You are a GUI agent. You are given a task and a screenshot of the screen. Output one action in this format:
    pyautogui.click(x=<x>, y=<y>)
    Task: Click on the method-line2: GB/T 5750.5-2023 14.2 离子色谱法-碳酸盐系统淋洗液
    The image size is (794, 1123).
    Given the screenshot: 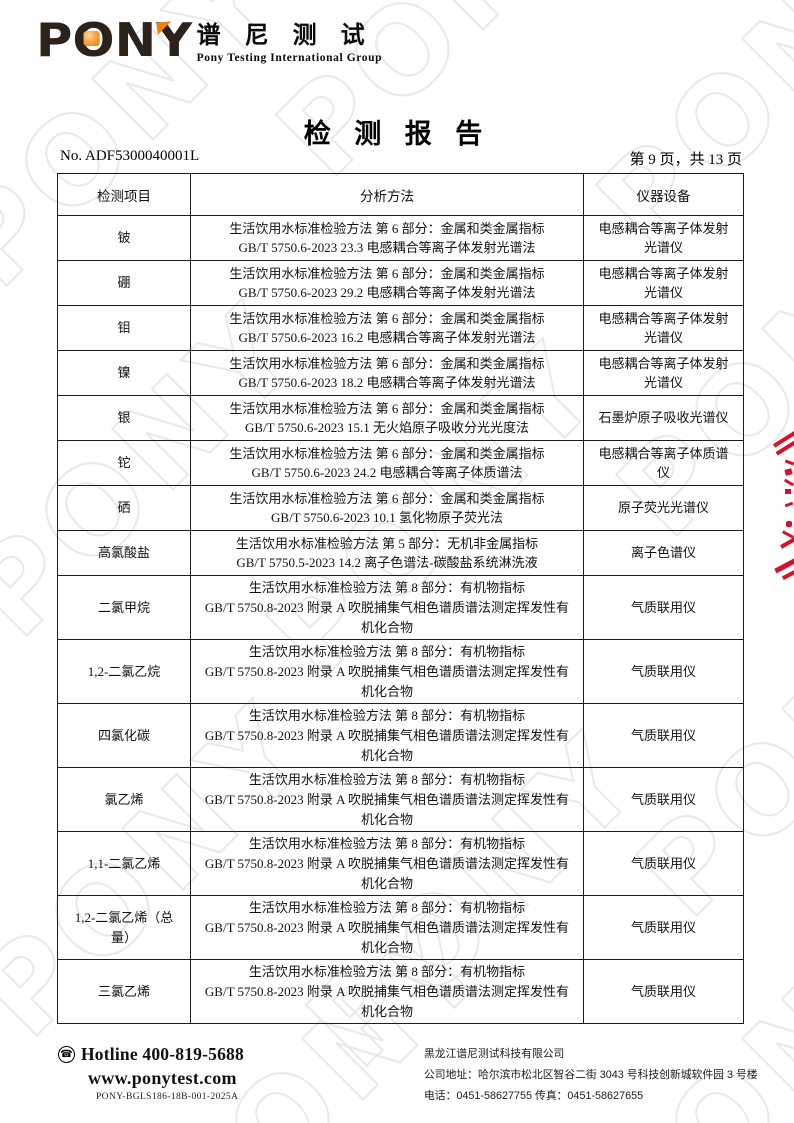 What is the action you would take?
    pyautogui.click(x=387, y=562)
    